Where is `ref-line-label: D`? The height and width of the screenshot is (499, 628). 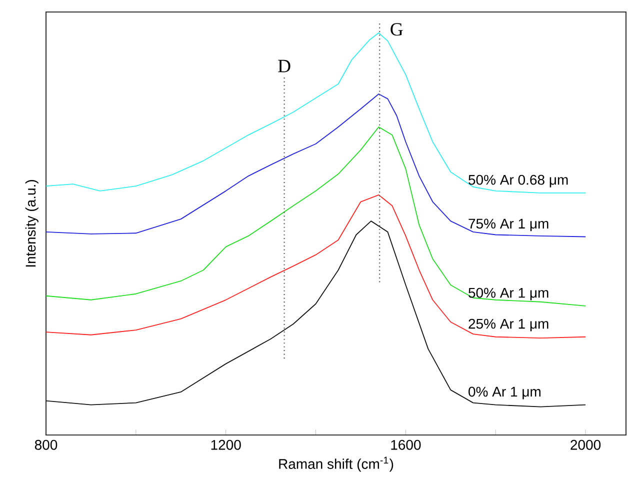
ref-line-label: D is located at coordinates (284, 66).